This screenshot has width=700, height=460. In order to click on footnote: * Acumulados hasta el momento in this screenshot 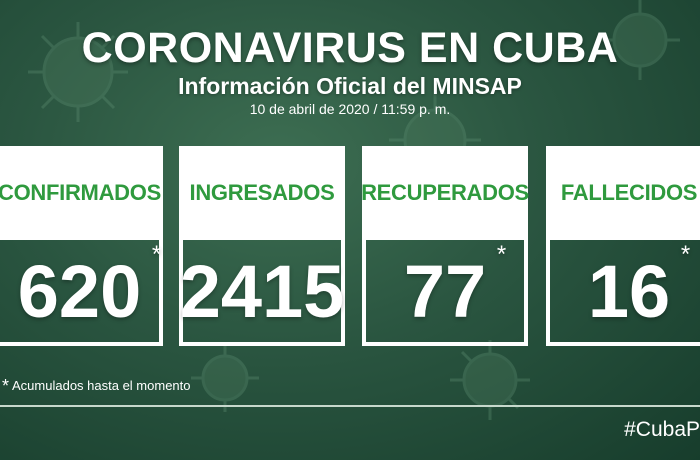, I will do `click(96, 386)`.